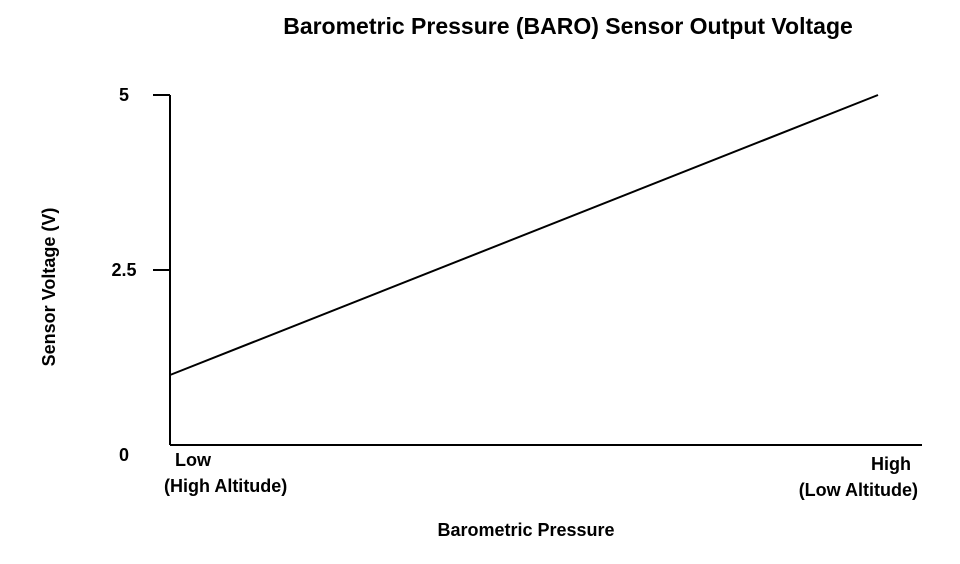 The height and width of the screenshot is (564, 960). What do you see at coordinates (891, 464) in the screenshot?
I see `x-tick-label: High` at bounding box center [891, 464].